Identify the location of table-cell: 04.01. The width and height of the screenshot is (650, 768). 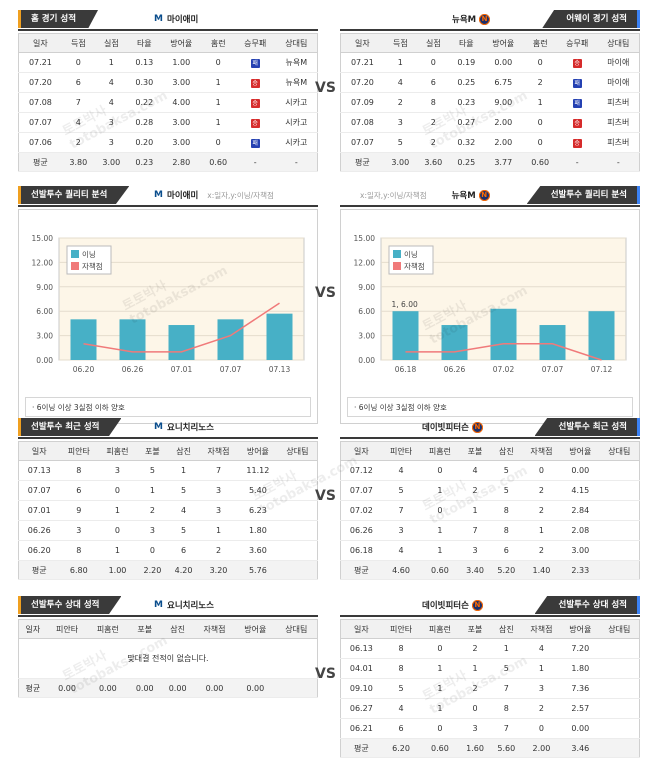
(361, 668).